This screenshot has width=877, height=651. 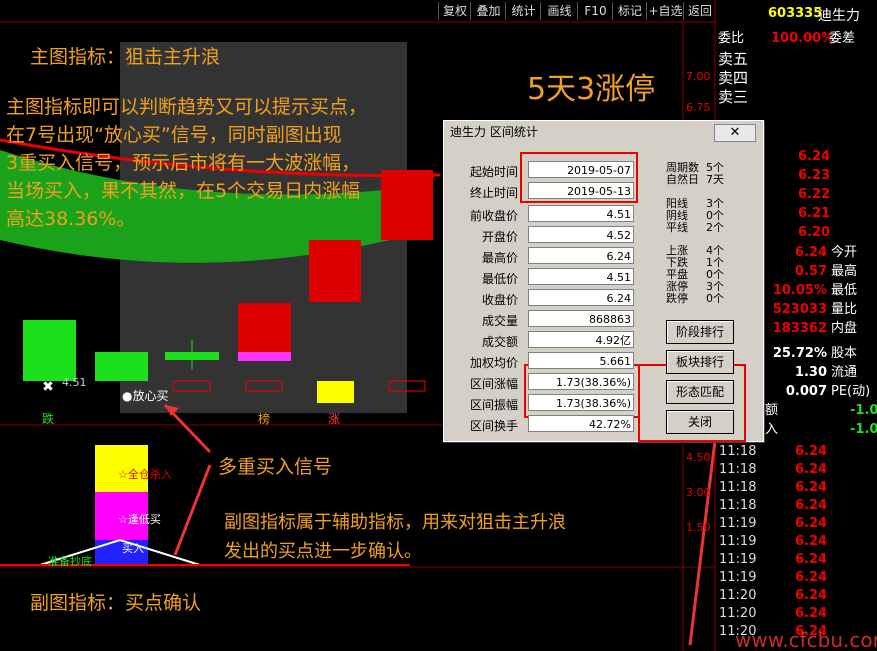 I want to click on field-value: 42.72%, so click(x=581, y=423).